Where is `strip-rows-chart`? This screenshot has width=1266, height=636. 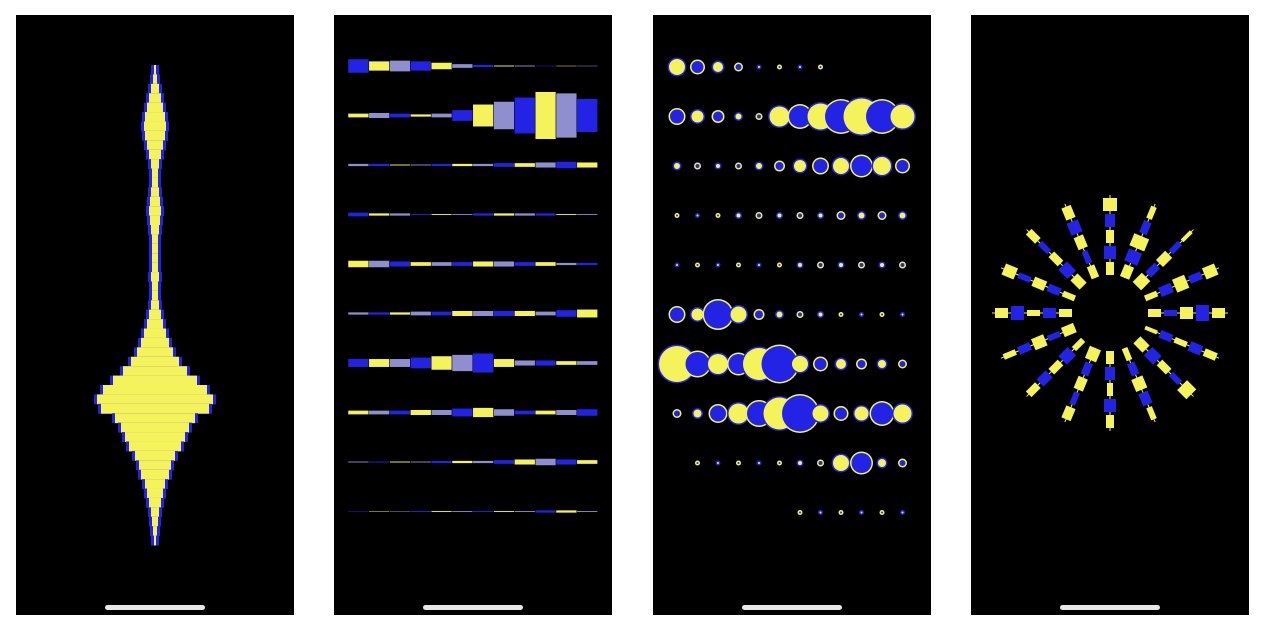 strip-rows-chart is located at coordinates (472, 286).